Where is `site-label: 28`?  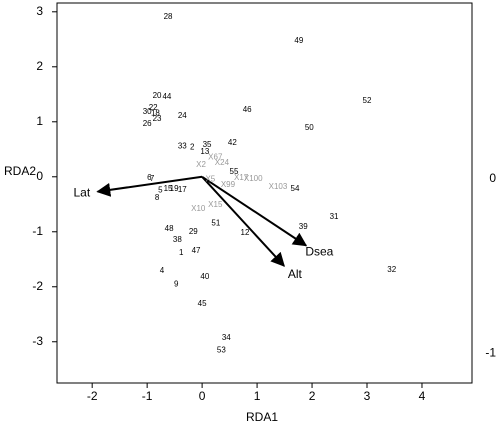 site-label: 28 is located at coordinates (168, 16).